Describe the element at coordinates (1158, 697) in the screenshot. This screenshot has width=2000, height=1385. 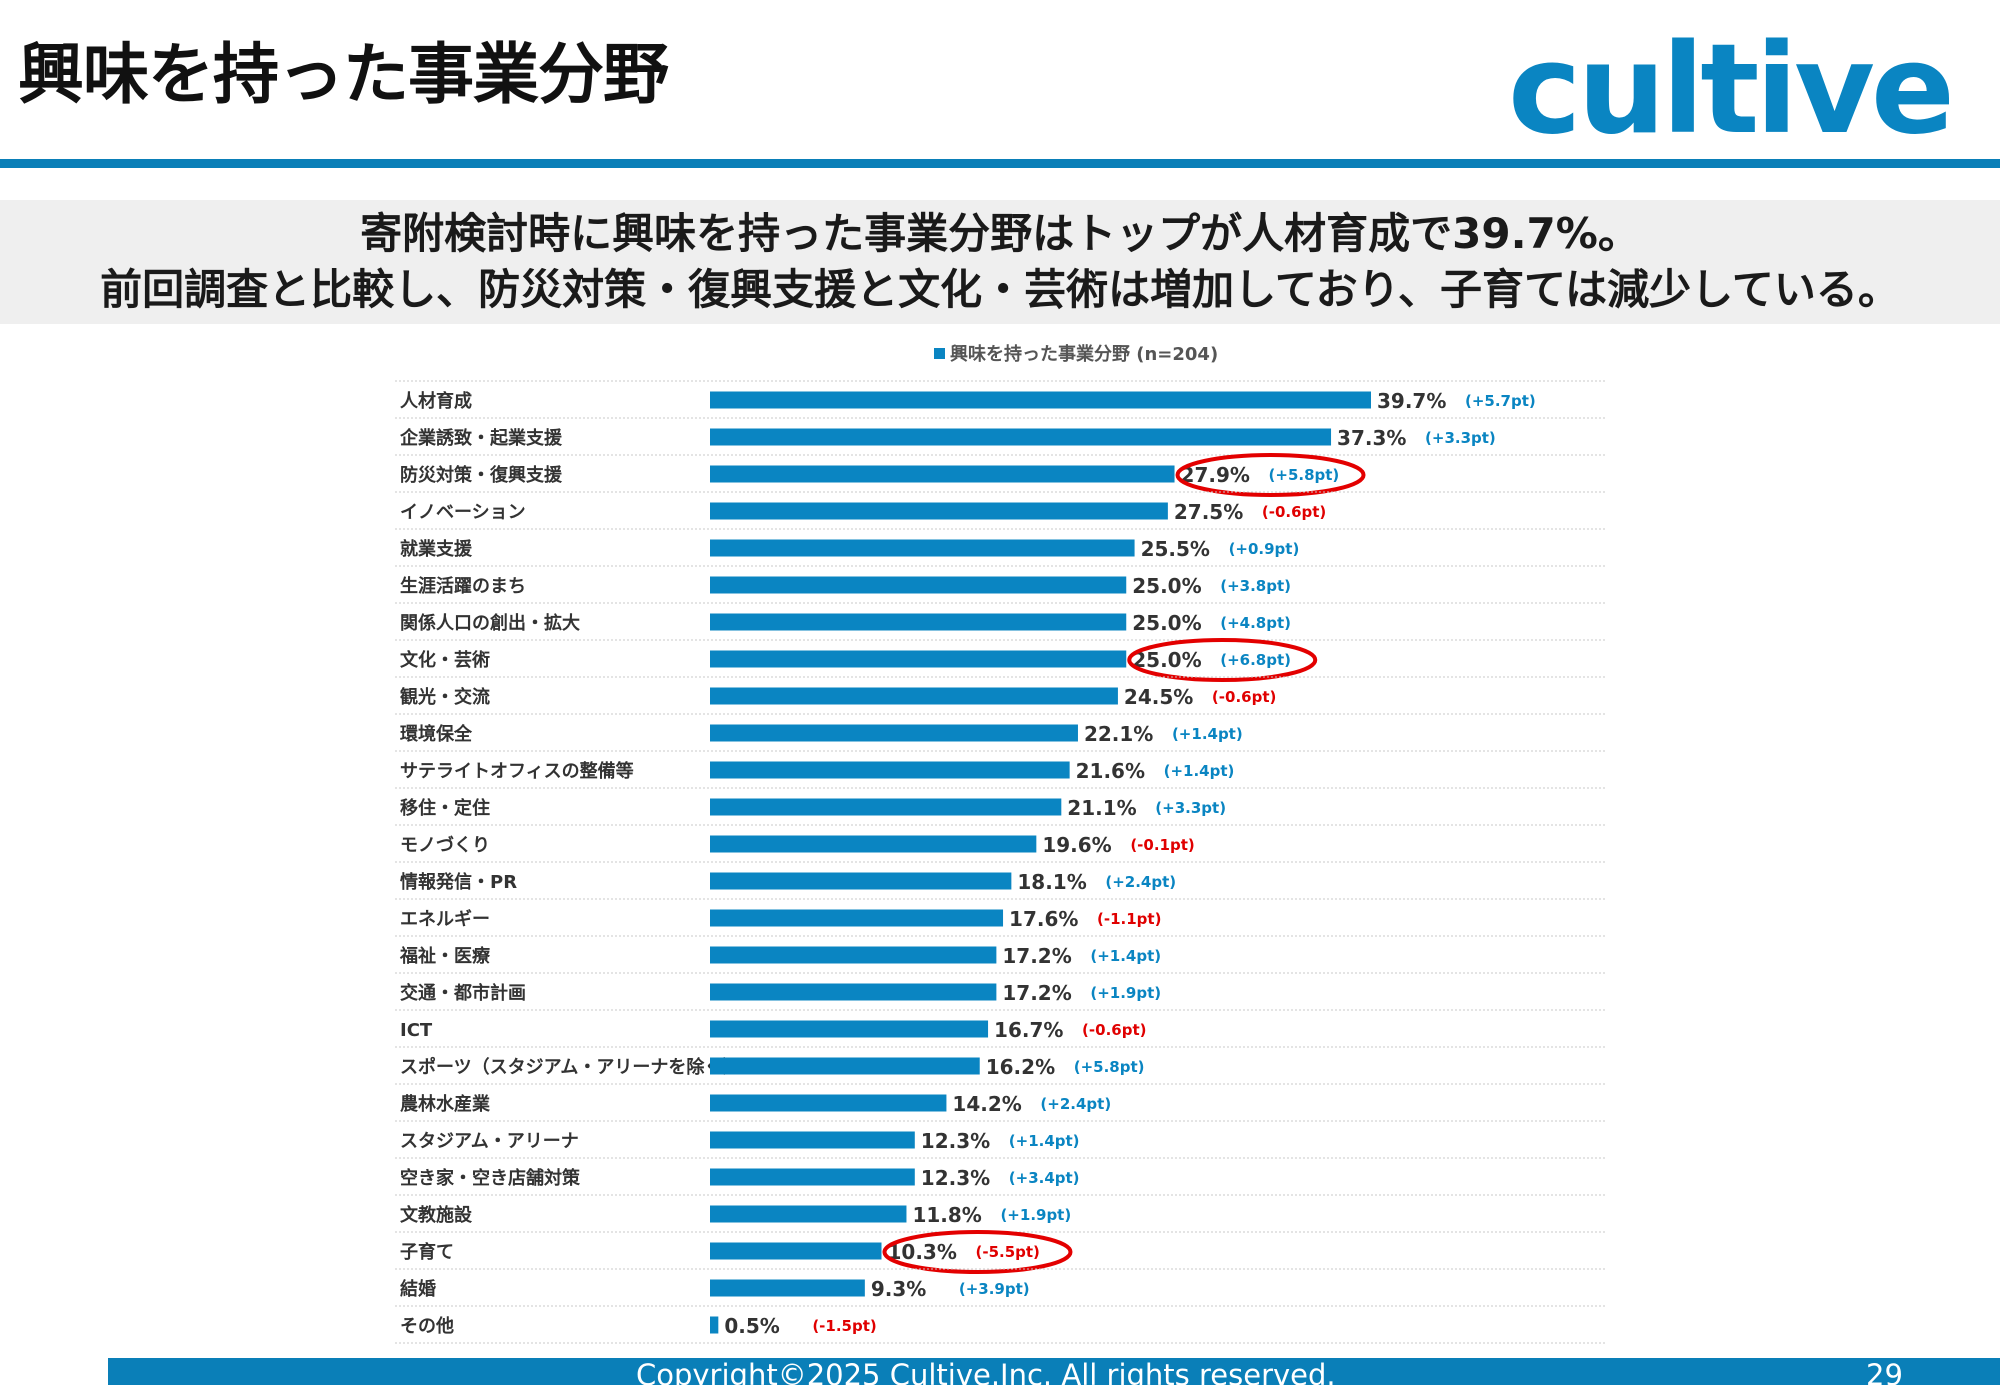
I see `value-label: 24.5%` at that location.